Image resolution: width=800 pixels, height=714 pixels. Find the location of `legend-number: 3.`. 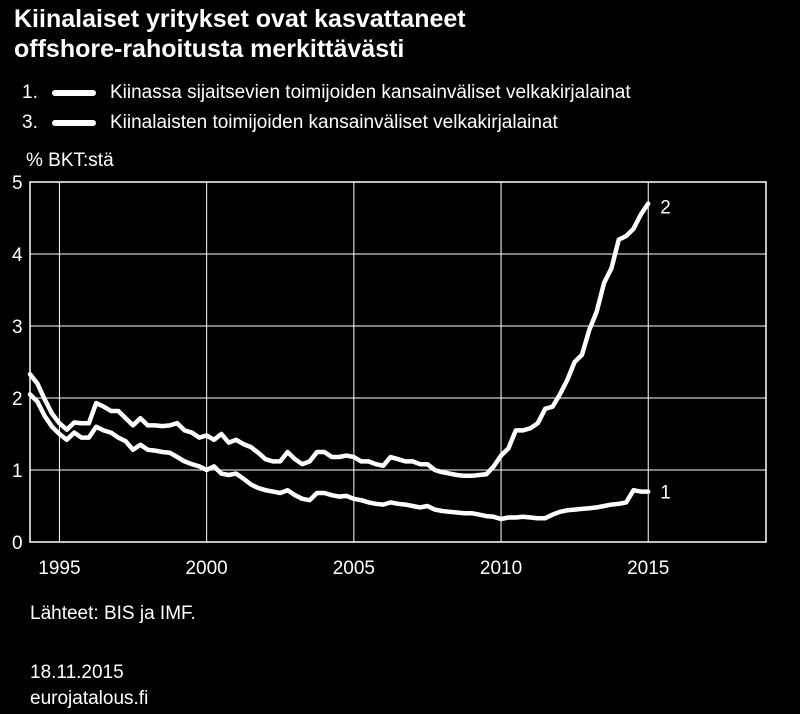

legend-number: 3. is located at coordinates (30, 122).